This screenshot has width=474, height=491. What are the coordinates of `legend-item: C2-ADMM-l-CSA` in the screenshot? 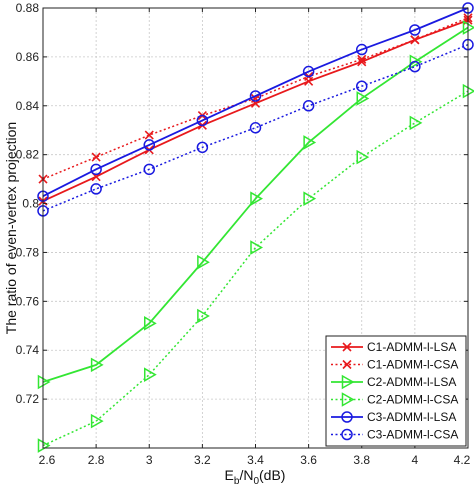 It's located at (394, 399).